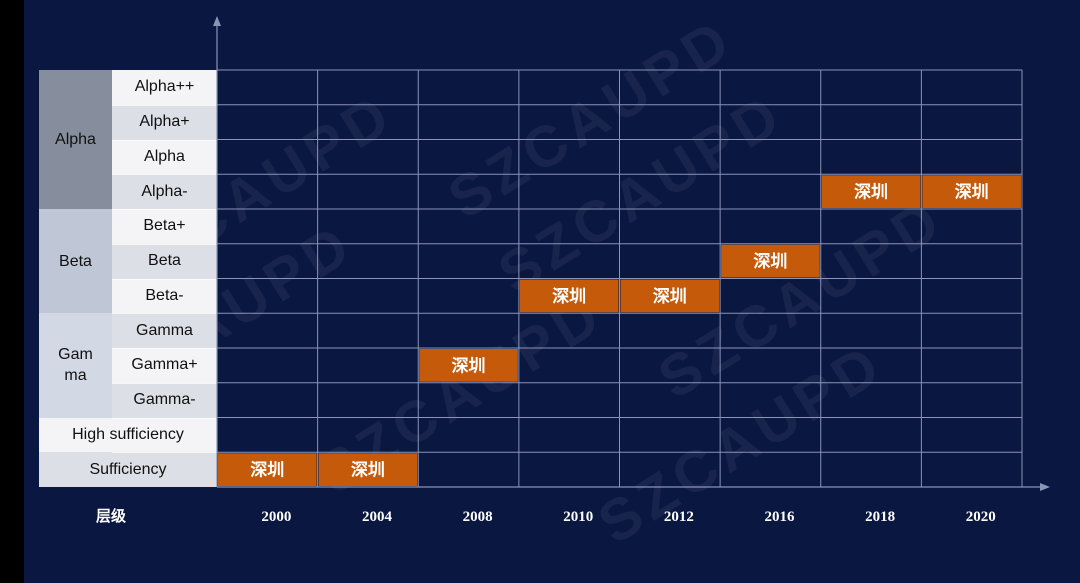  Describe the element at coordinates (276, 517) in the screenshot. I see `x-tick-label: 2000` at that location.